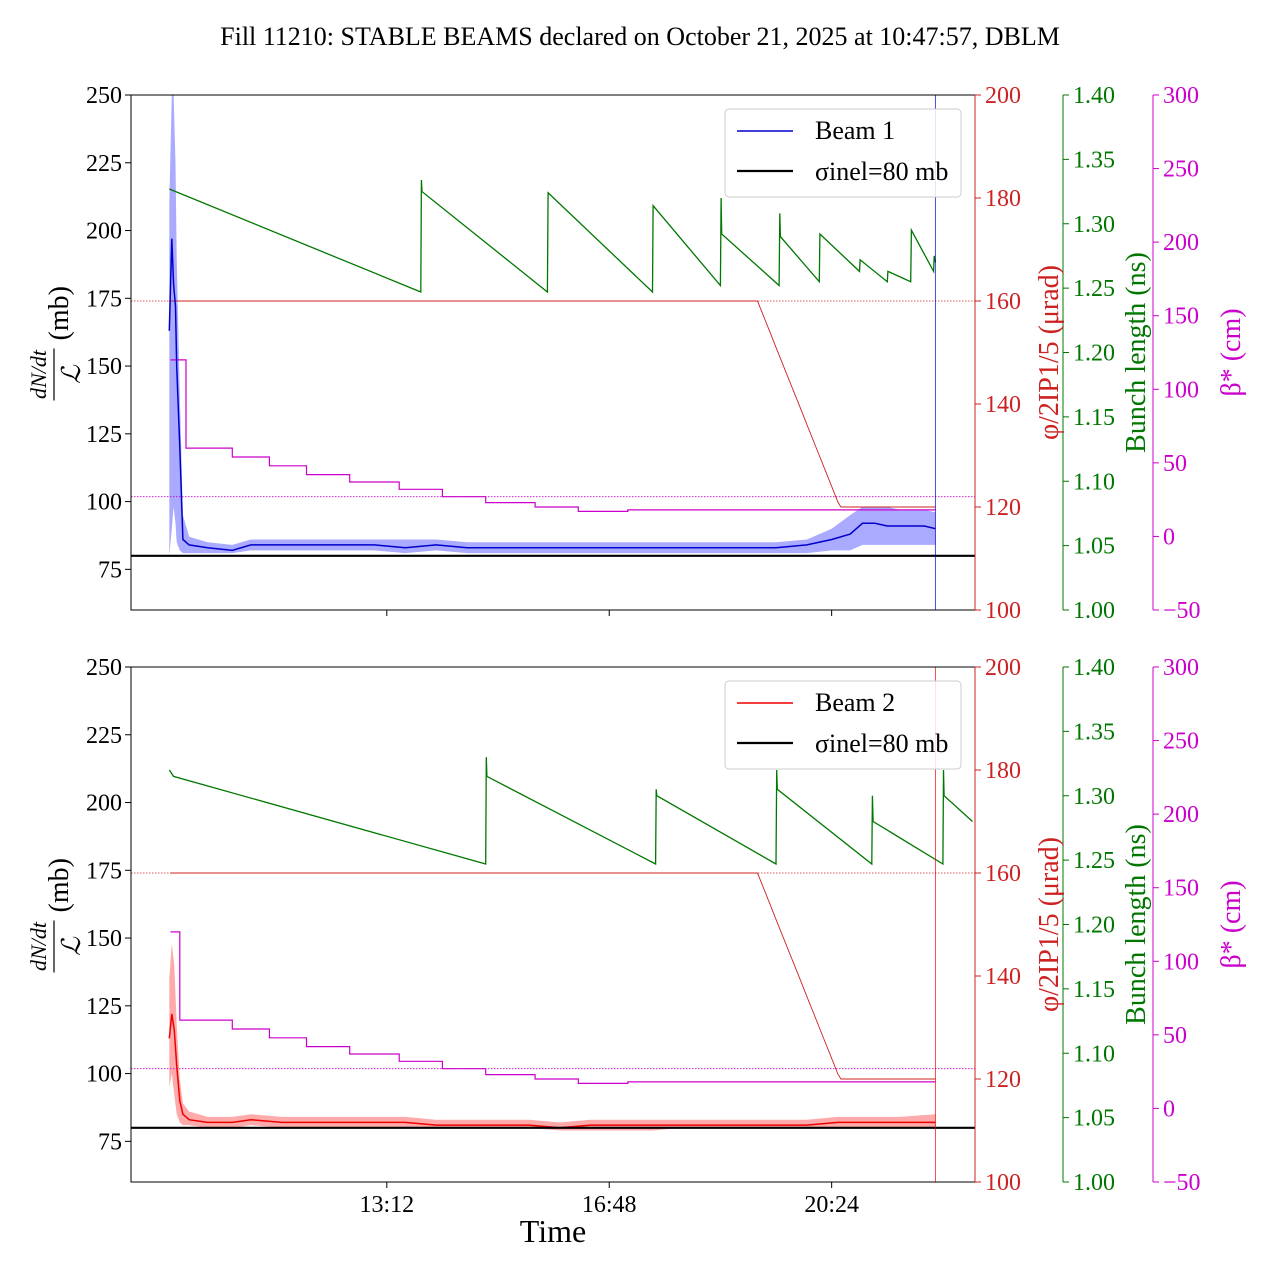 Image resolution: width=1280 pixels, height=1280 pixels. I want to click on x-axis-label: Time, so click(553, 1231).